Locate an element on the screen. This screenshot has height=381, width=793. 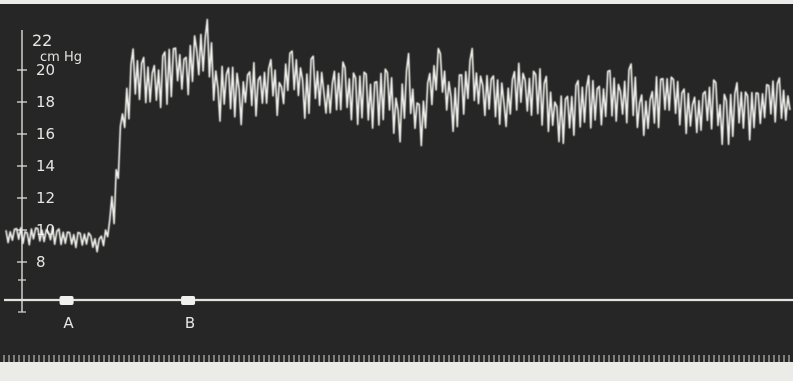
bottom-strip is located at coordinates (396, 371).